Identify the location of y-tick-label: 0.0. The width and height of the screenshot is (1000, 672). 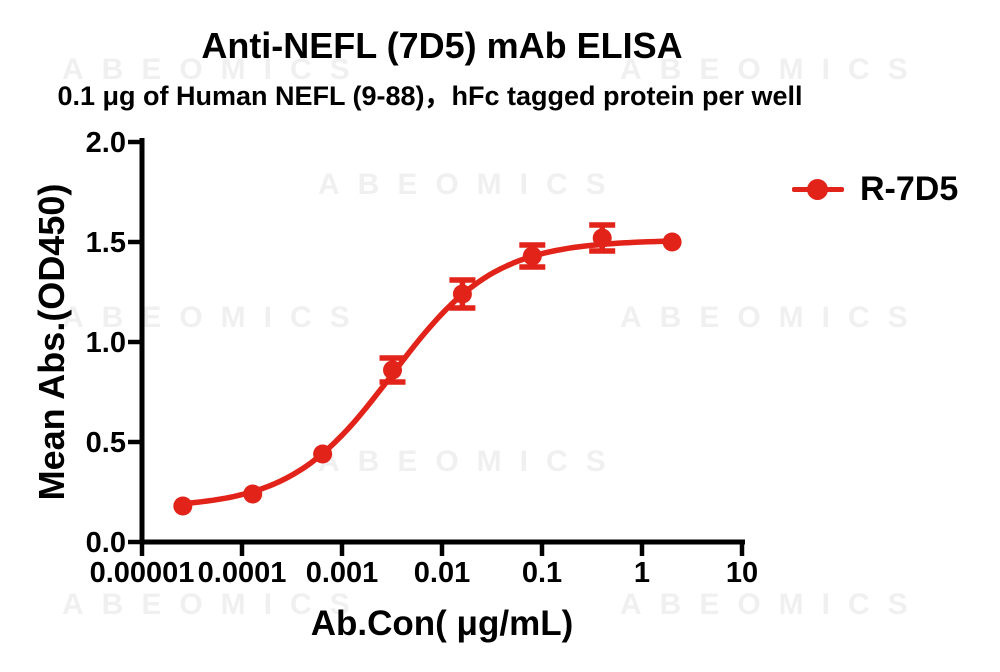
(106, 543).